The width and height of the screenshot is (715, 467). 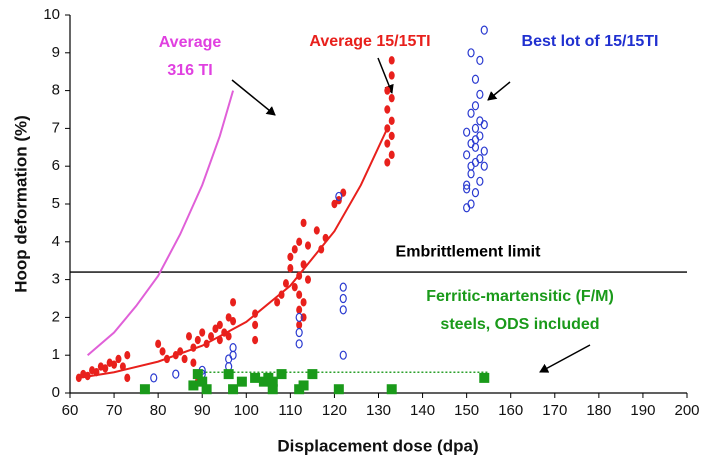 What do you see at coordinates (510, 410) in the screenshot?
I see `x-tick-label: 160` at bounding box center [510, 410].